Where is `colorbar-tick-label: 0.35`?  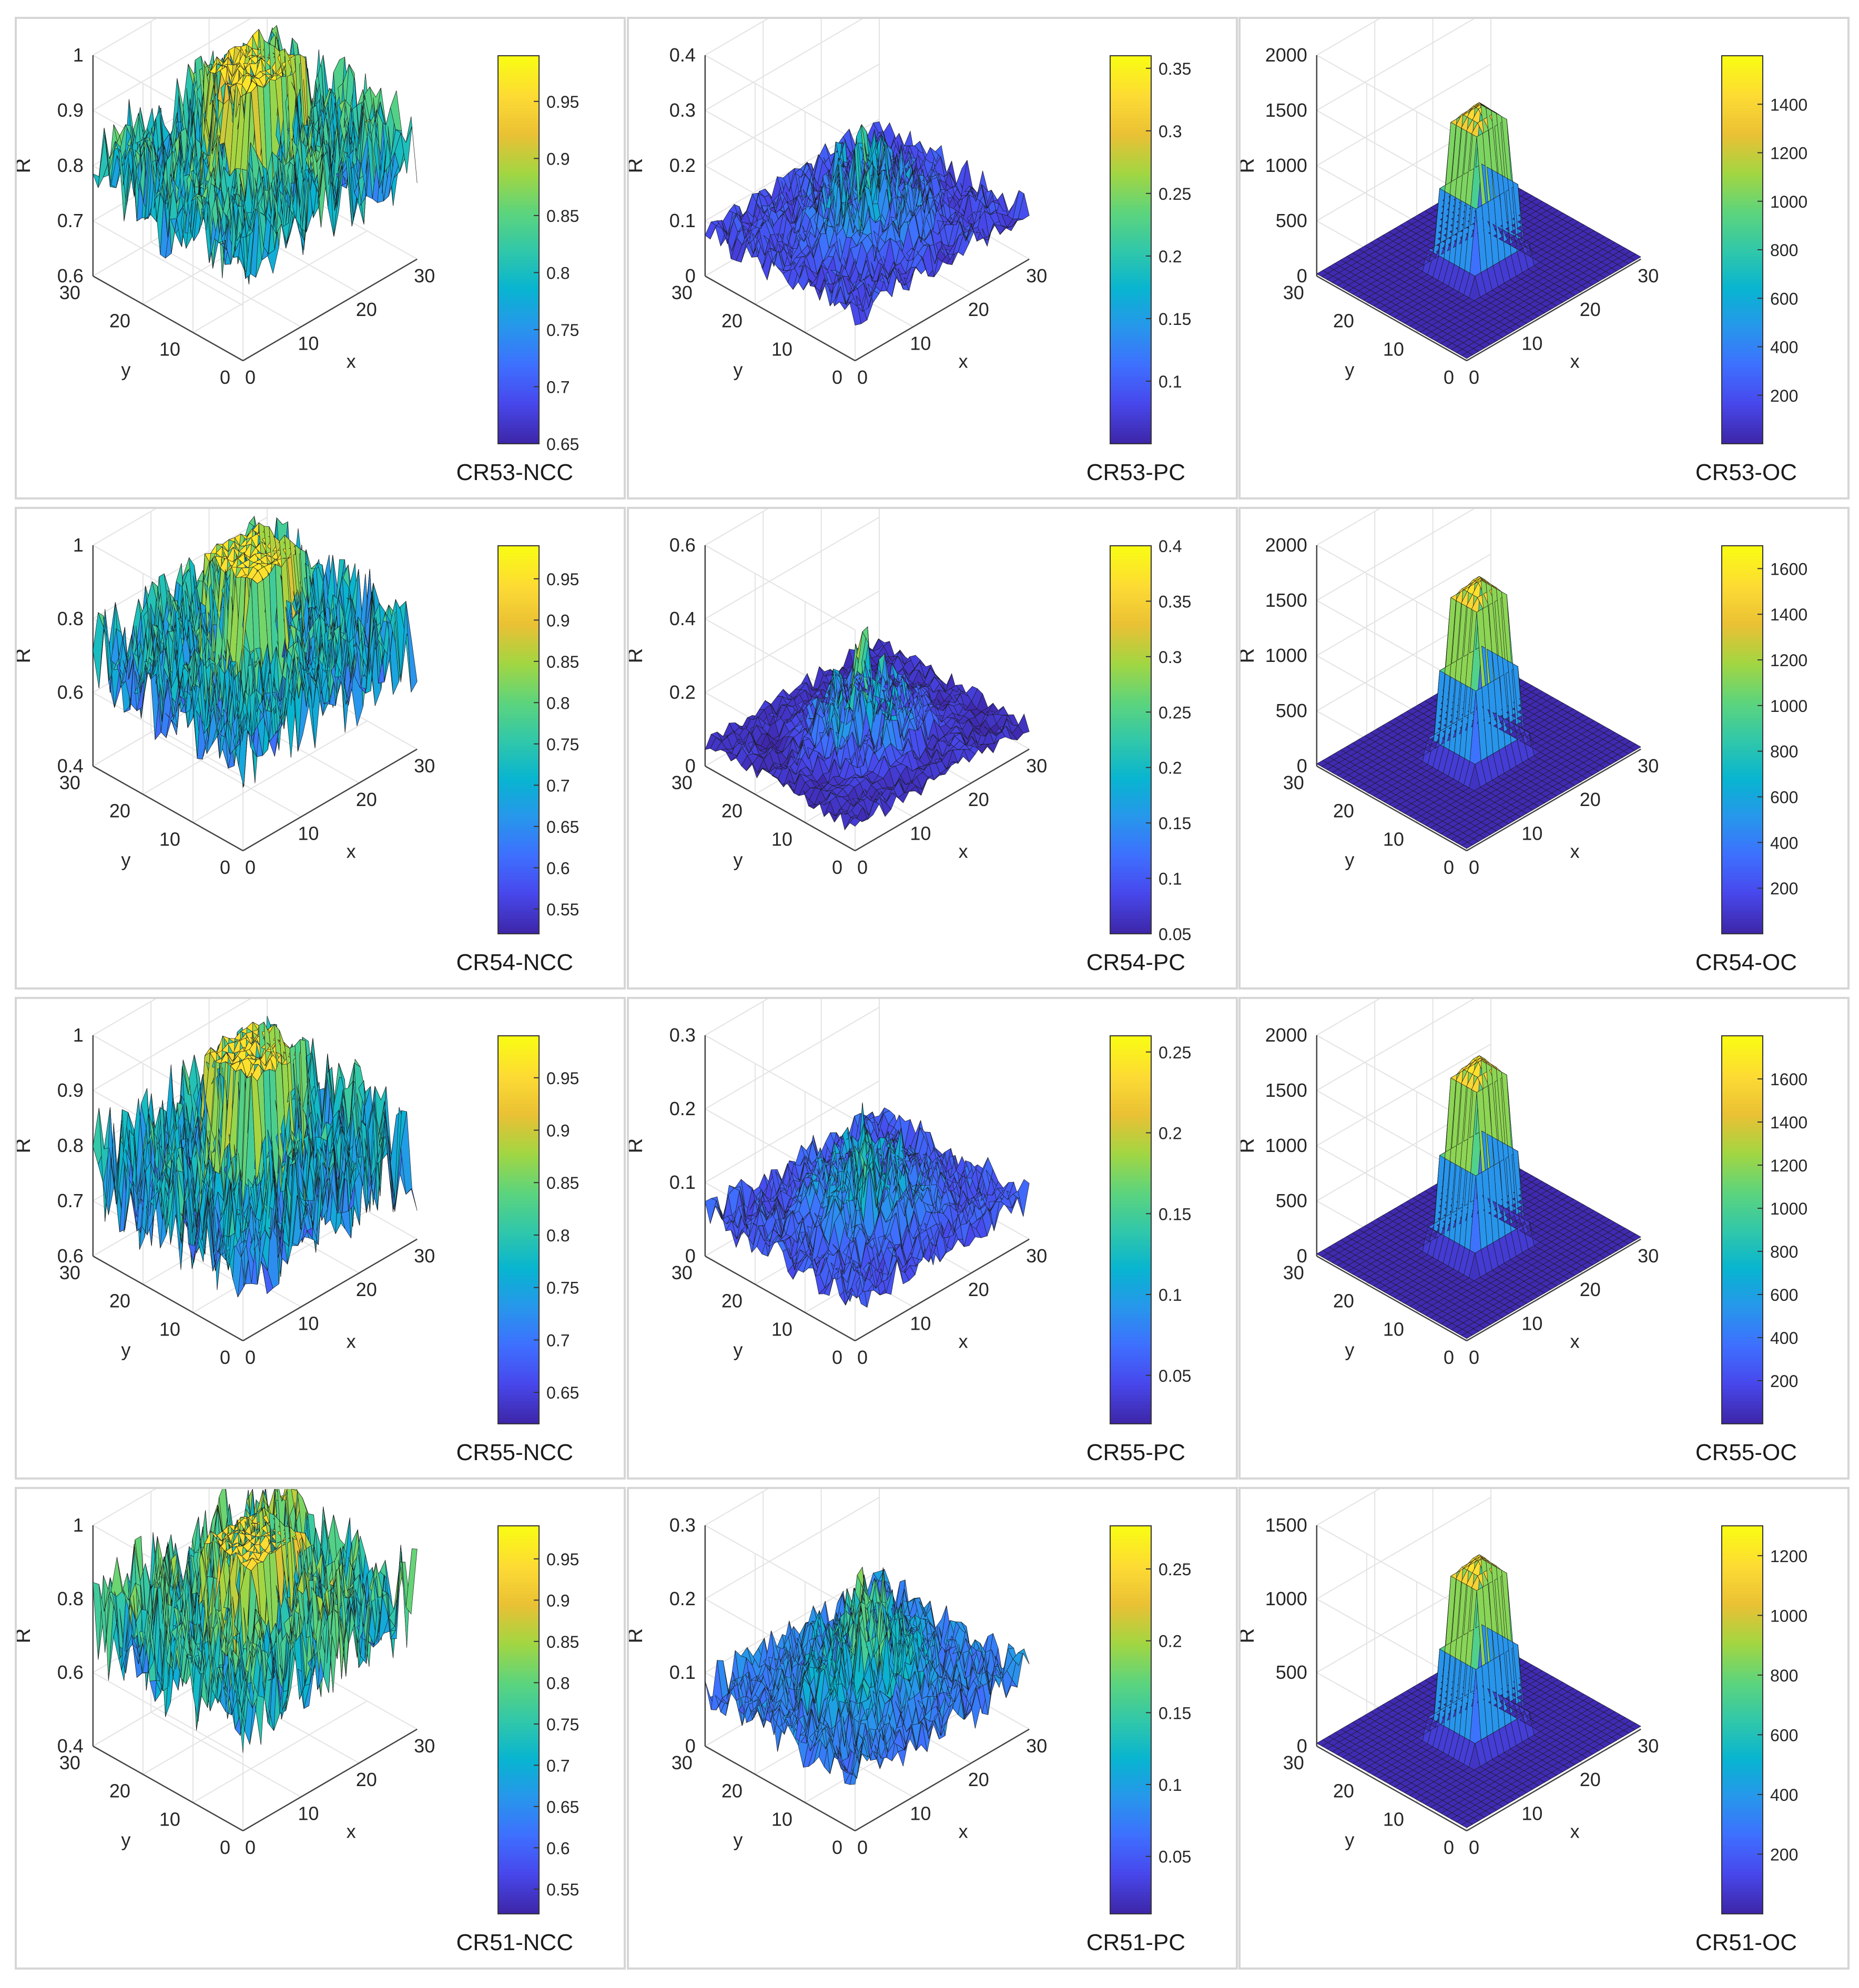 colorbar-tick-label: 0.35 is located at coordinates (1175, 601).